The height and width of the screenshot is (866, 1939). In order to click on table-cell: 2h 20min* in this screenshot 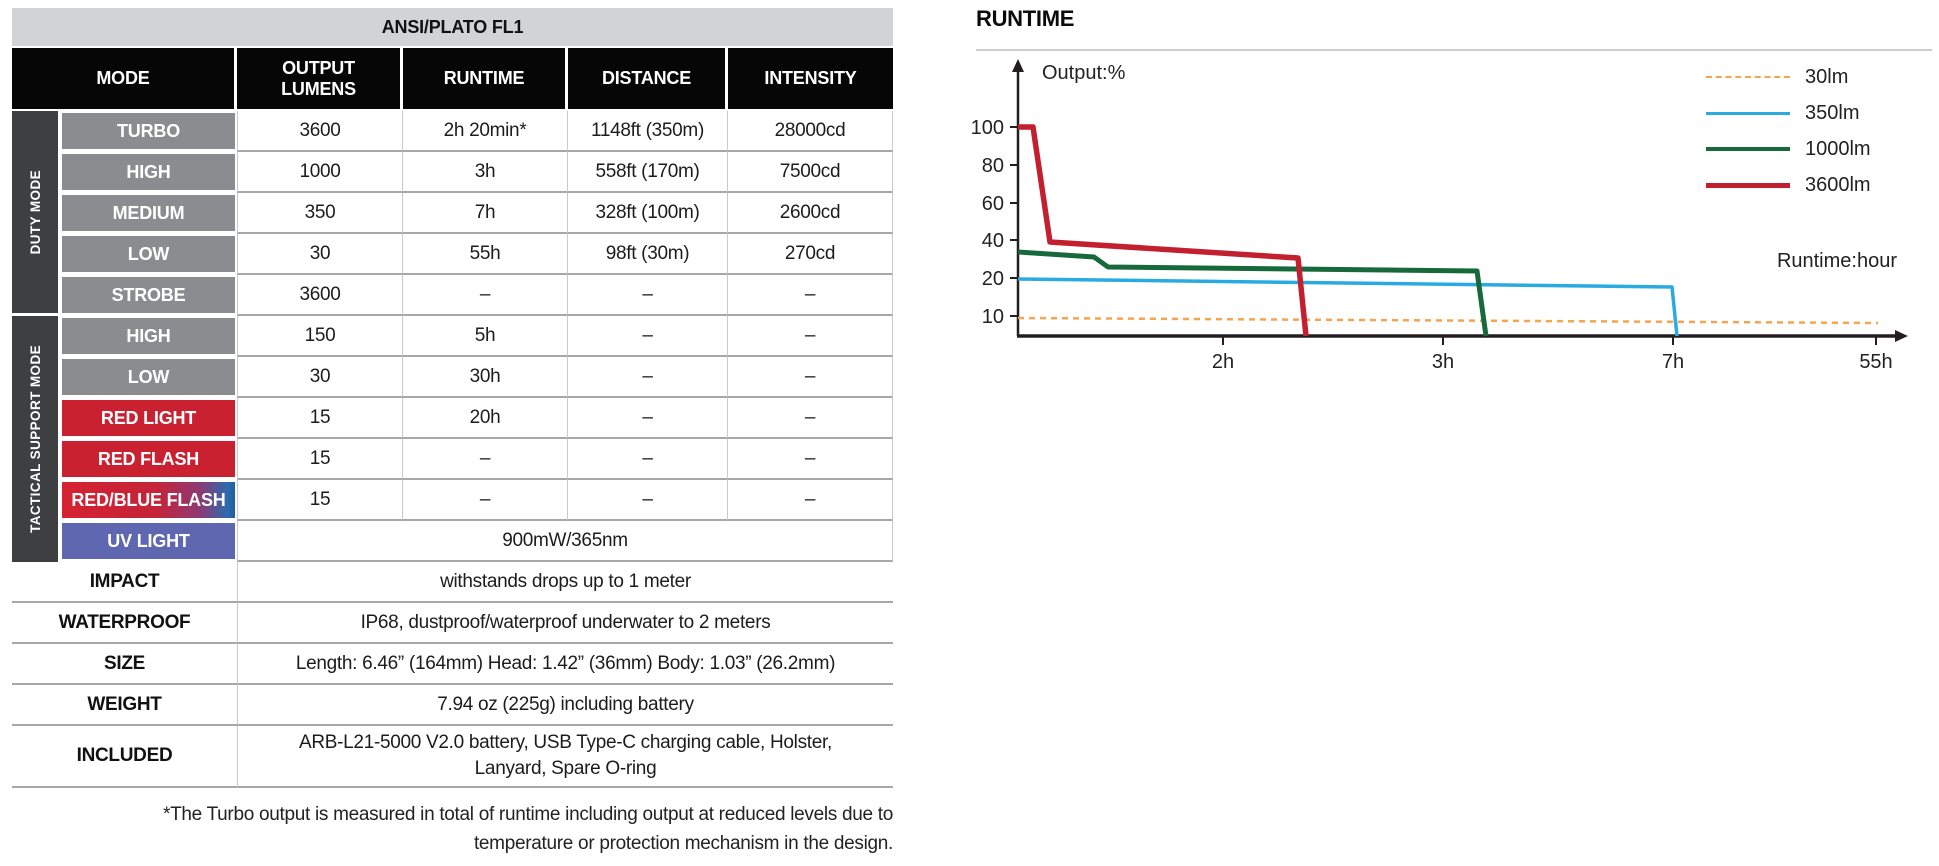, I will do `click(485, 131)`.